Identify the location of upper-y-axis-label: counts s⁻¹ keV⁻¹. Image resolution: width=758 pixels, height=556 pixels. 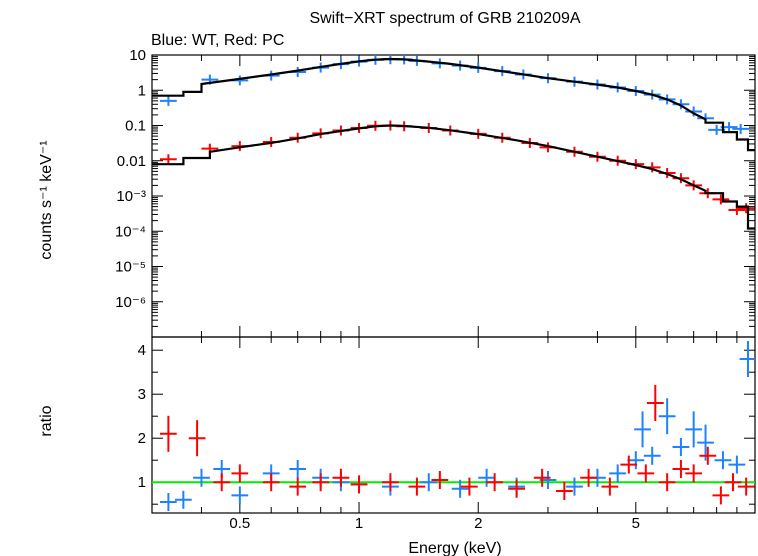
(46, 199).